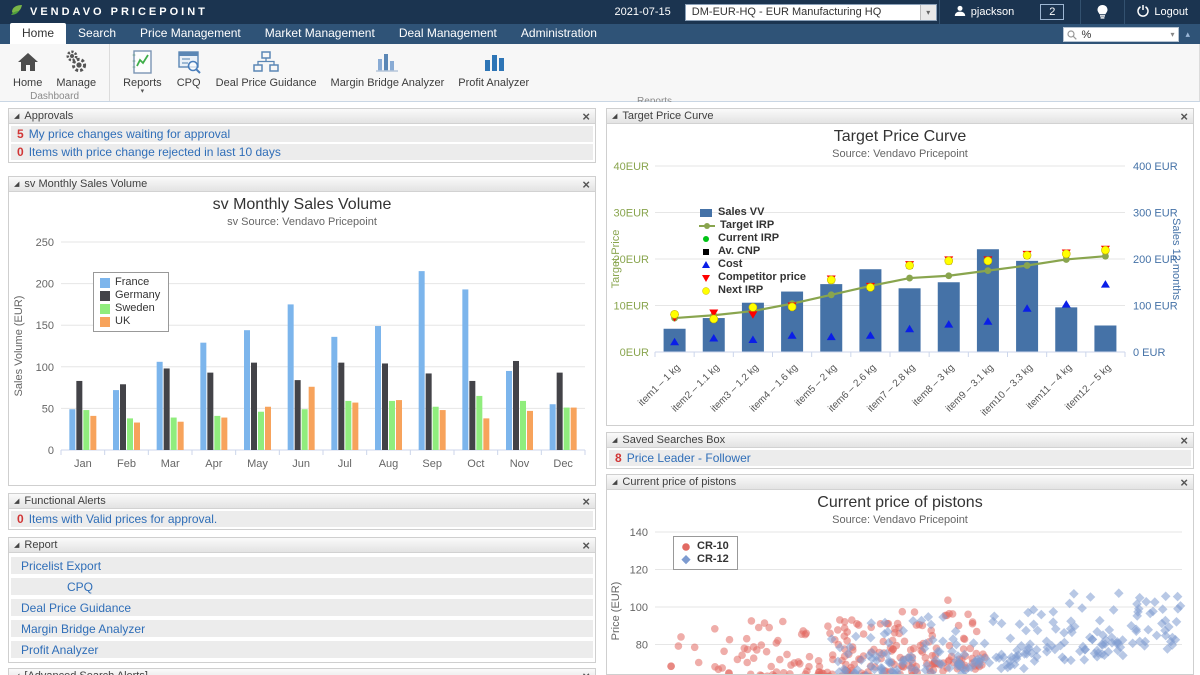  Describe the element at coordinates (302, 628) in the screenshot. I see `report-link-row: Margin Bridge Analyzer` at that location.